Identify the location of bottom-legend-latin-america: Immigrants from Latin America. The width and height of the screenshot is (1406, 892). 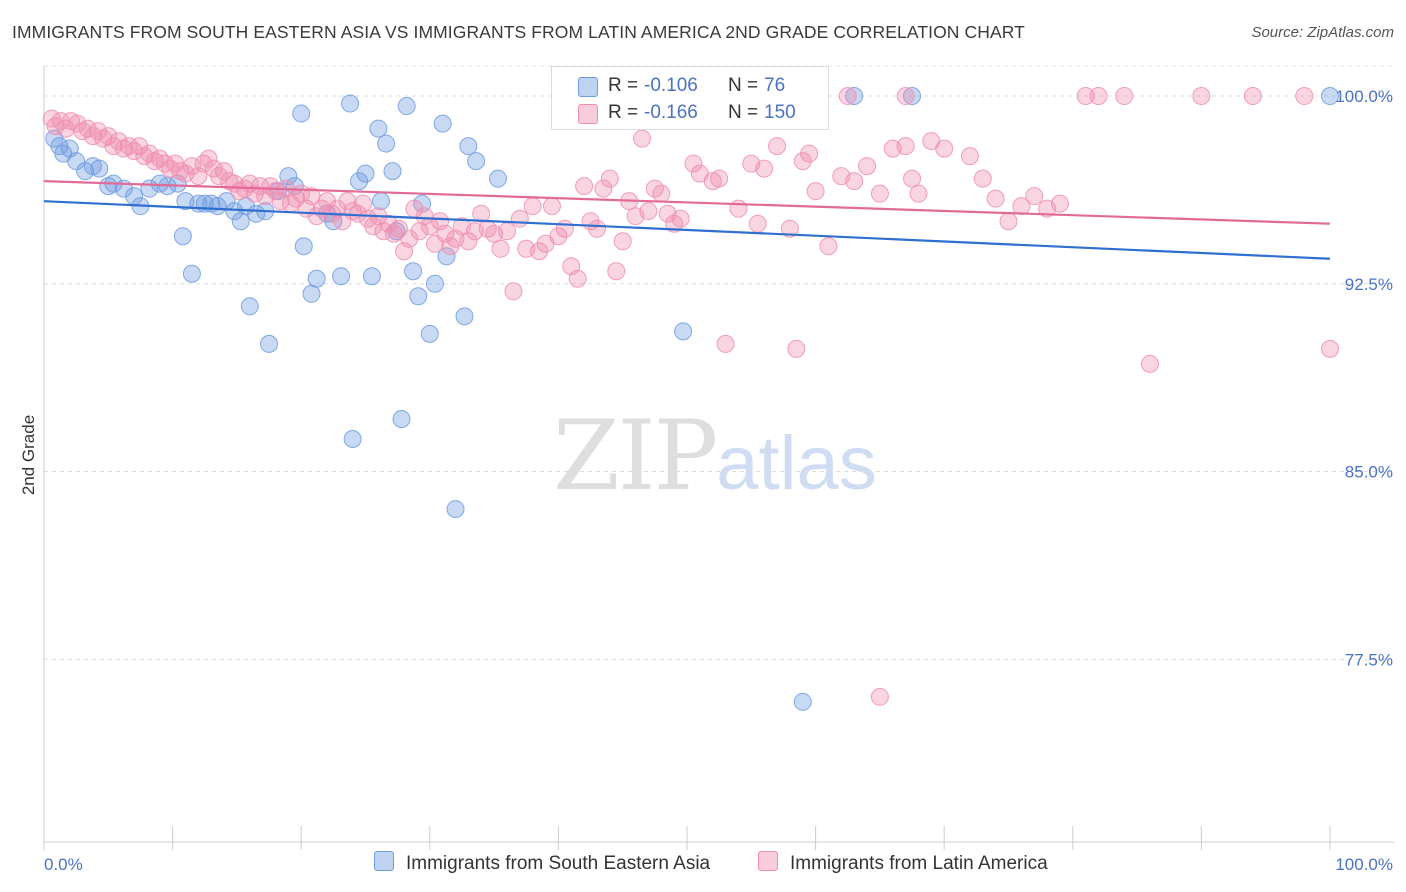
(903, 863).